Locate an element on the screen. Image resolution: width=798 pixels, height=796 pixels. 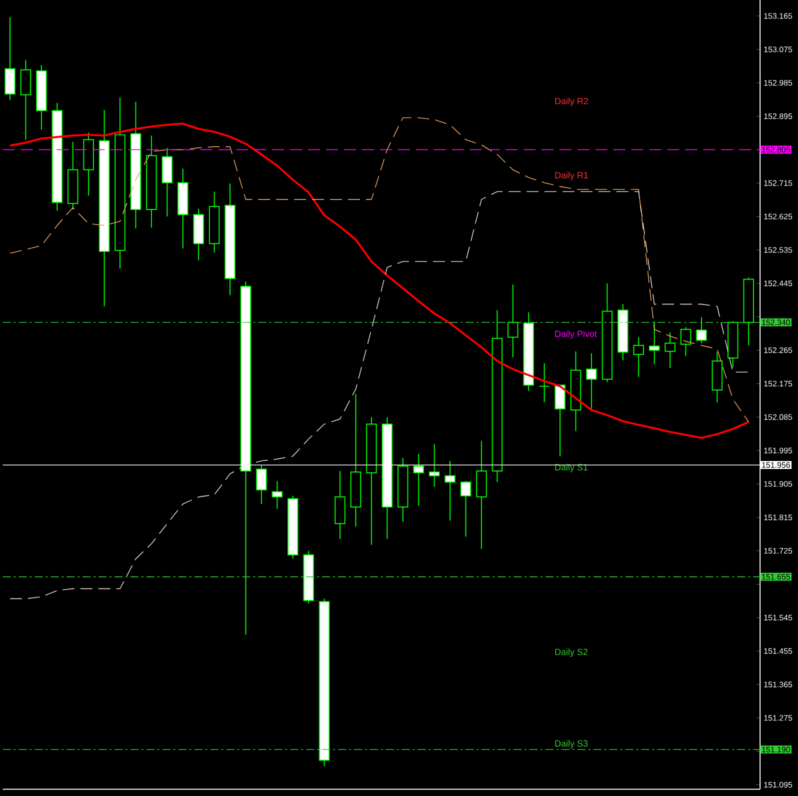
annotation: Daily R1 is located at coordinates (571, 176).